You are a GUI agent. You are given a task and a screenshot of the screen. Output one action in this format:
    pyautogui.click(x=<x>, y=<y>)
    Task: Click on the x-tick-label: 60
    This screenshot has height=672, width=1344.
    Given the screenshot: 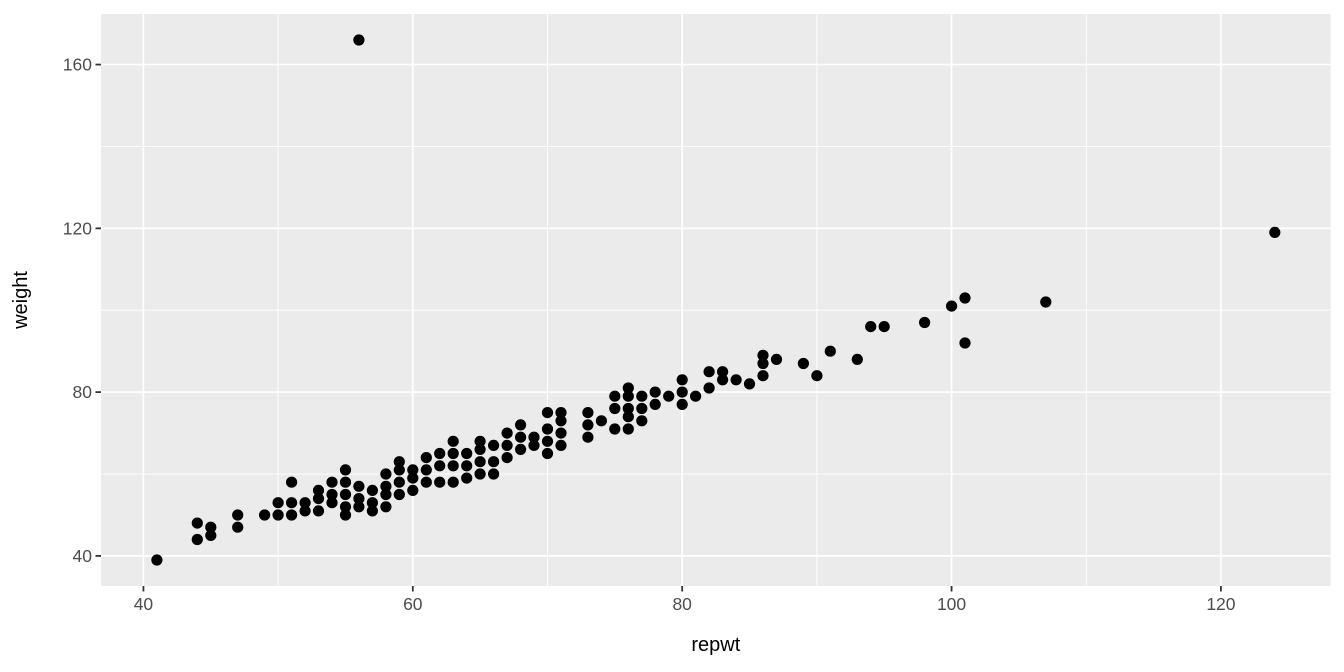 What is the action you would take?
    pyautogui.click(x=413, y=604)
    